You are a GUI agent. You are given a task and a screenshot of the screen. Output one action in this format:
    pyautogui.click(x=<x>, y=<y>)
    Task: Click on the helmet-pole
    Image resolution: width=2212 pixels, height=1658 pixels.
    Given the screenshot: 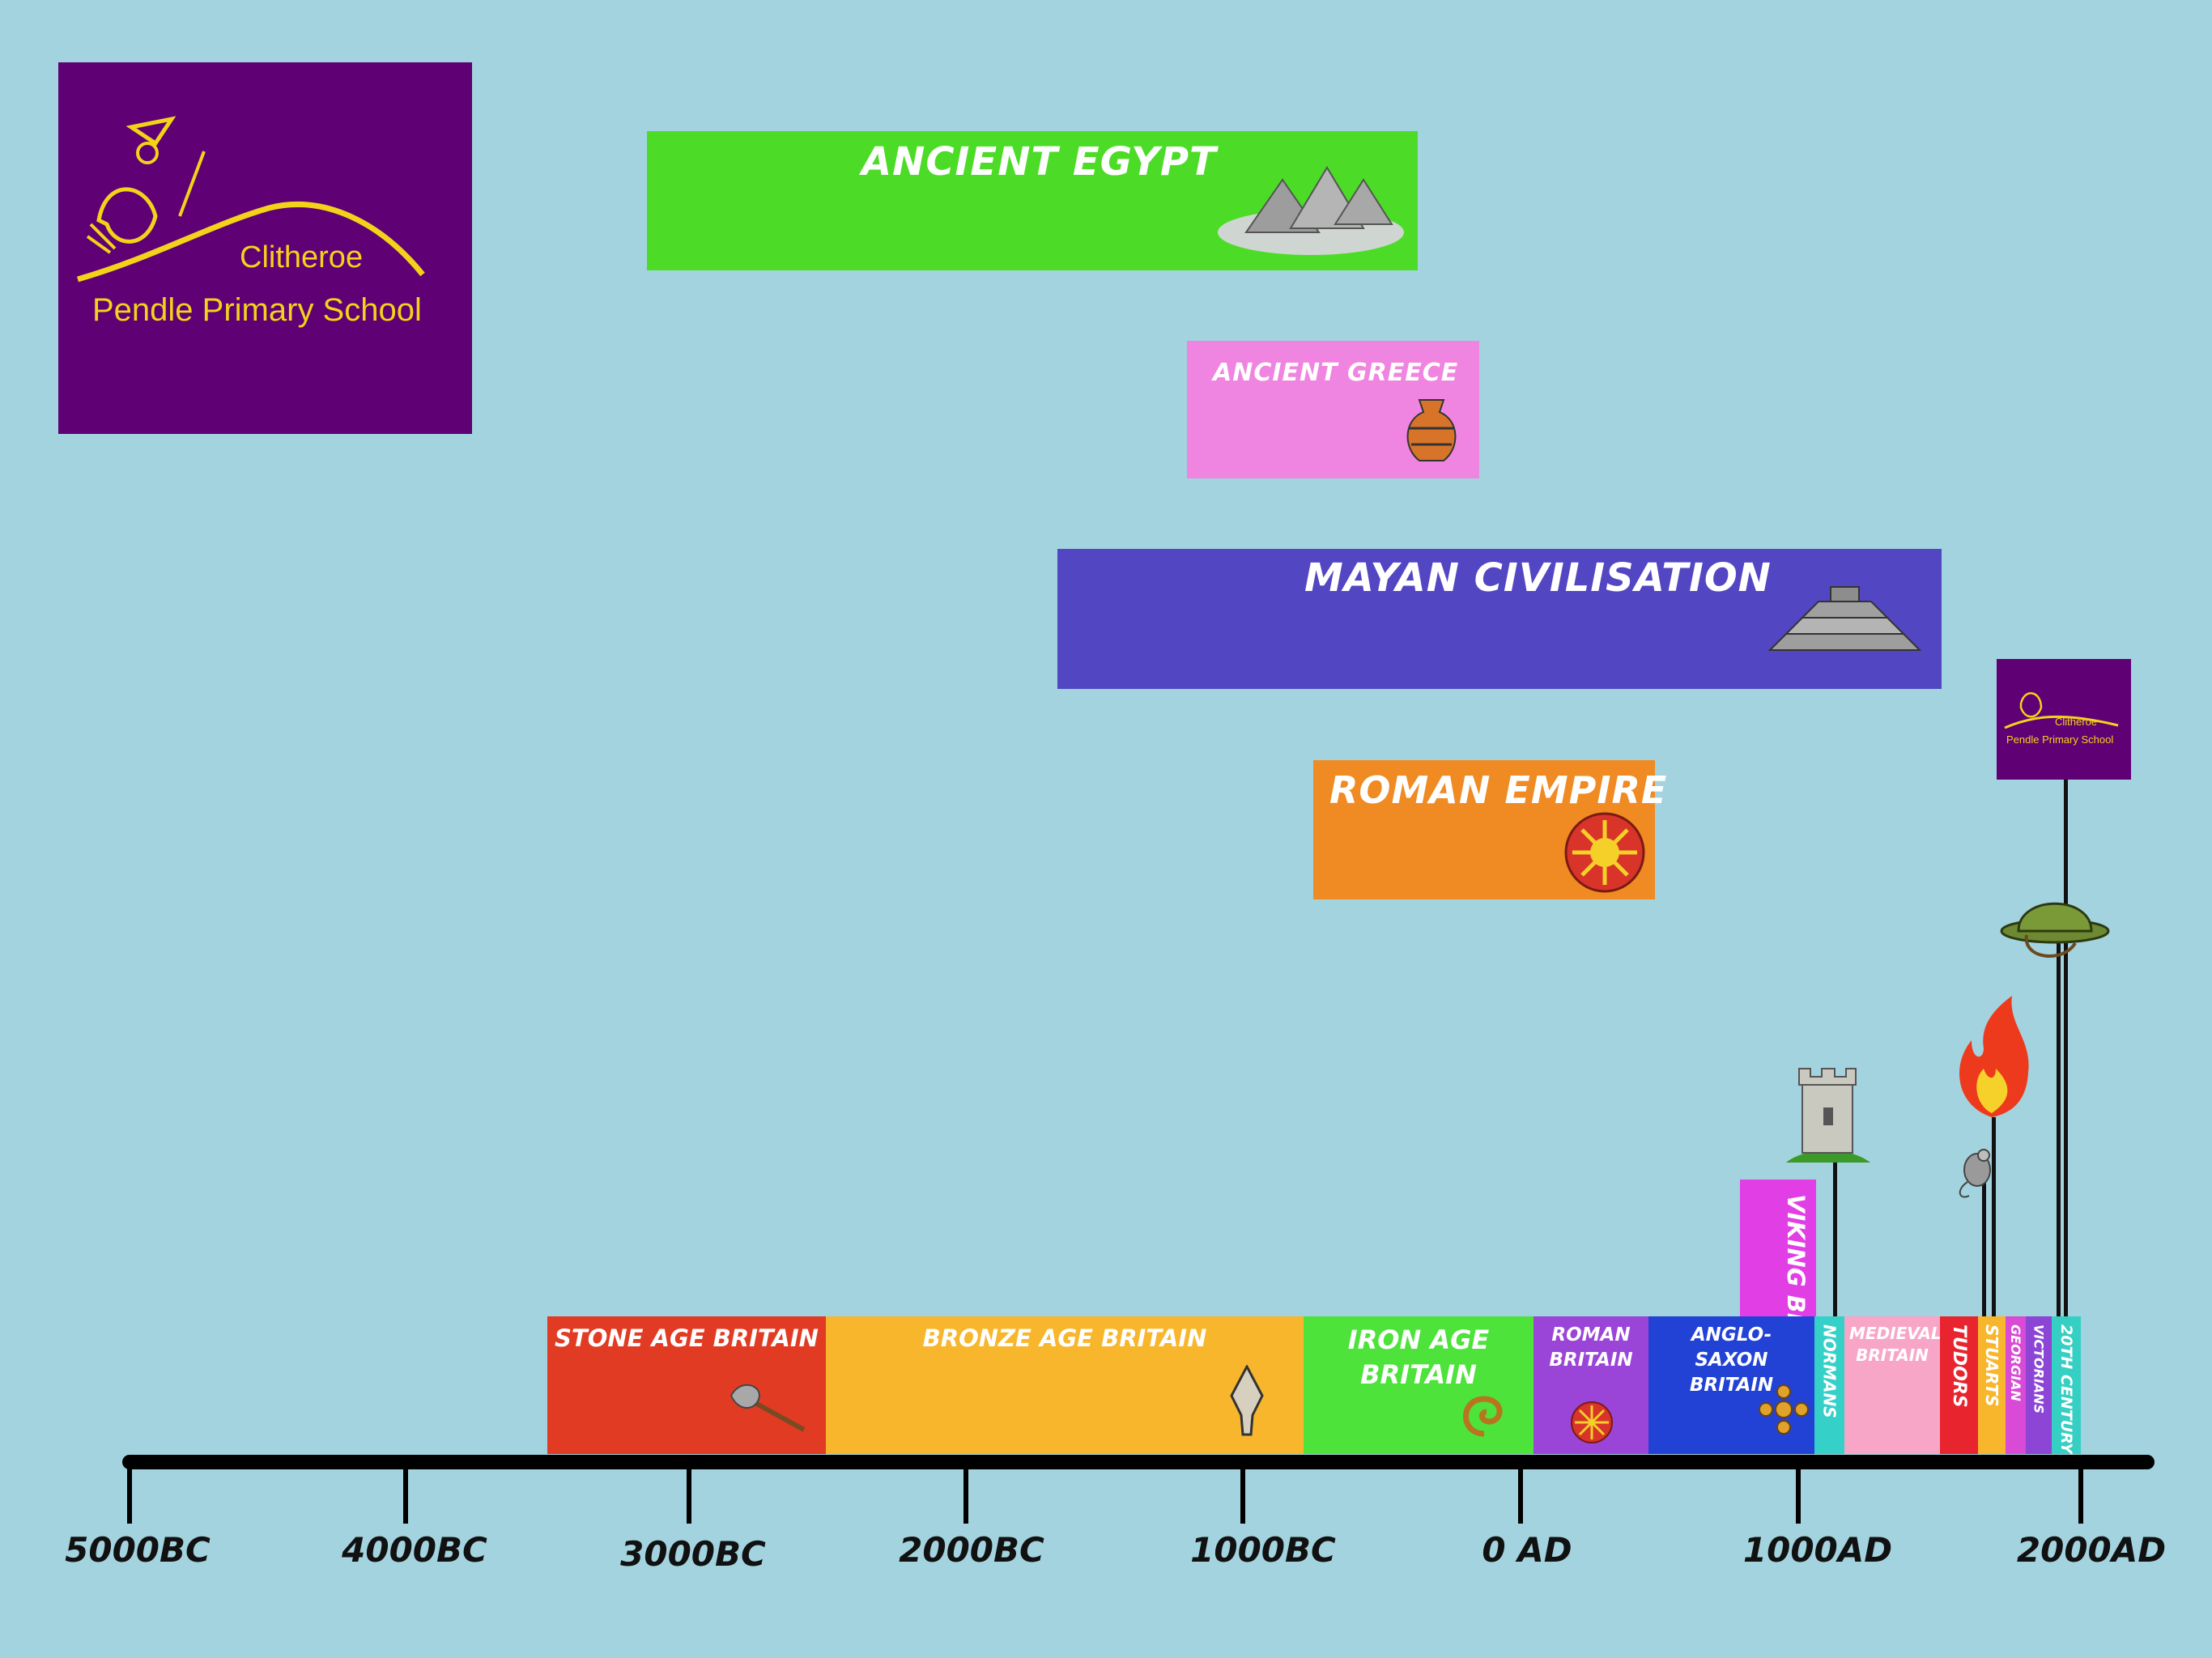 What is the action you would take?
    pyautogui.click(x=2059, y=1127)
    